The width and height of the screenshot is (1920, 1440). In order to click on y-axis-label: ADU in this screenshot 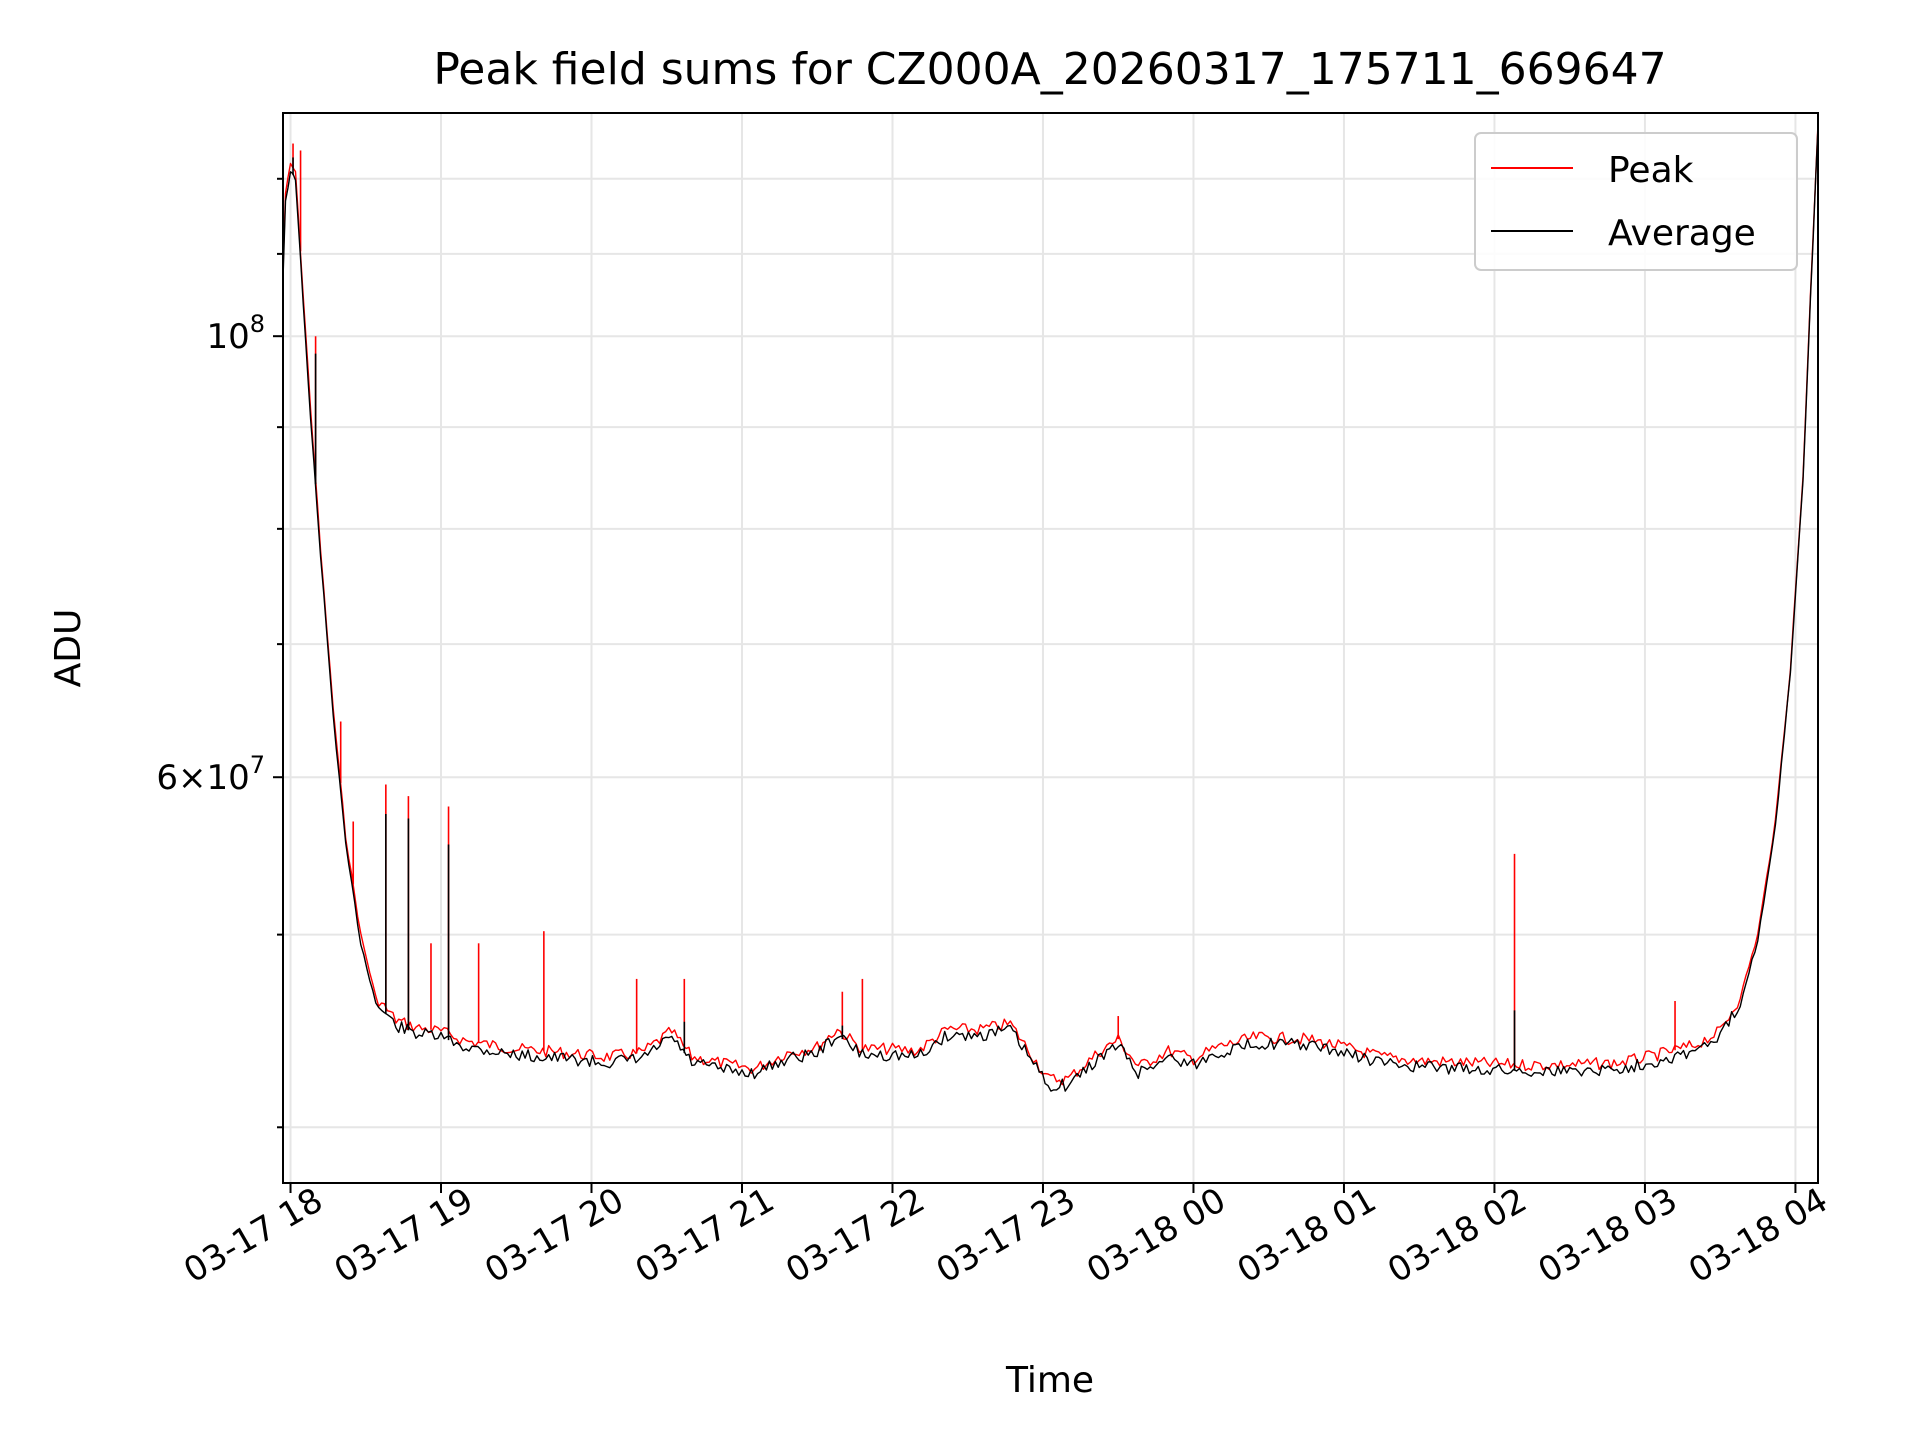, I will do `click(68, 648)`.